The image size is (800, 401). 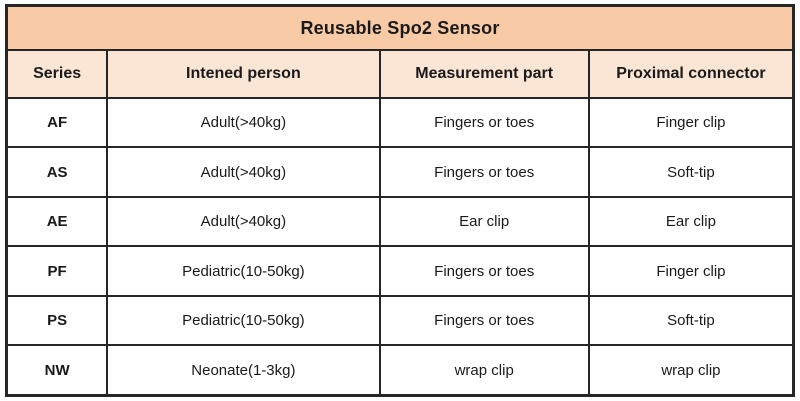 I want to click on table-title: Reusable Spo2 Sensor, so click(x=400, y=27).